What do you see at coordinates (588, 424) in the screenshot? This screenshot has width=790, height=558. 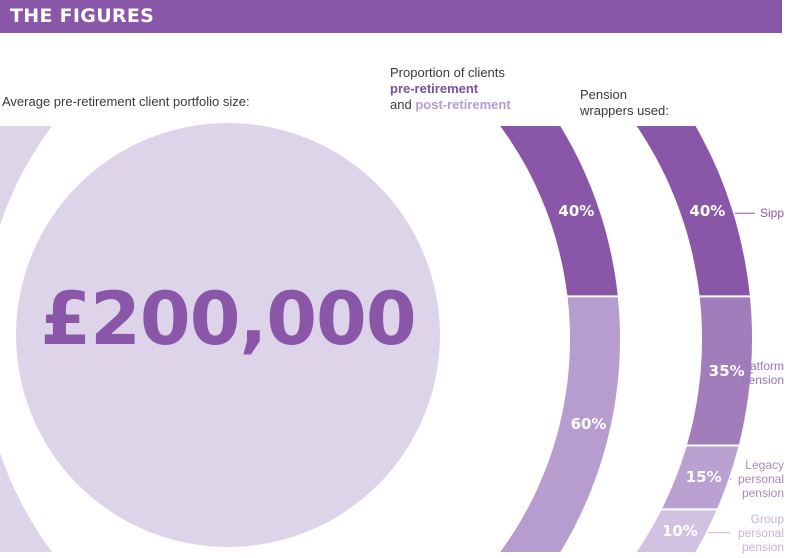 I see `proportion-pct-label-post-retirement: 60%` at bounding box center [588, 424].